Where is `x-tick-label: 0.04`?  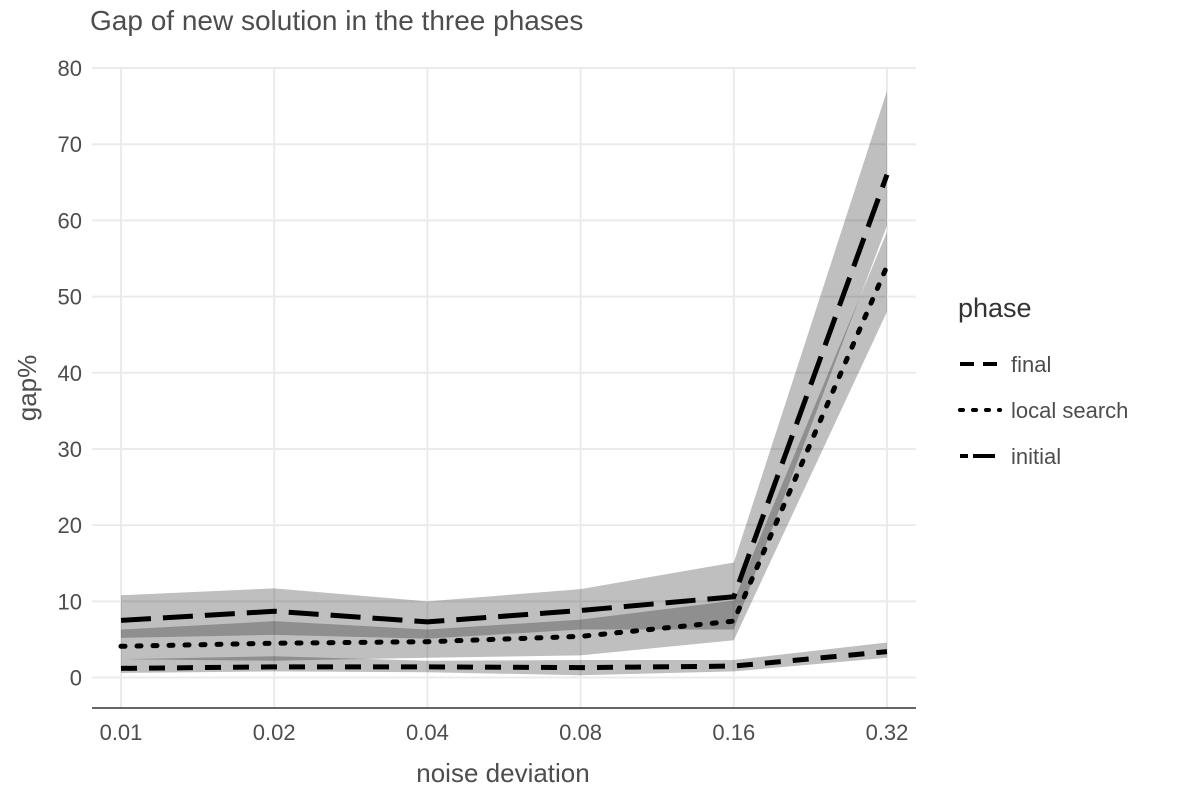
x-tick-label: 0.04 is located at coordinates (427, 732).